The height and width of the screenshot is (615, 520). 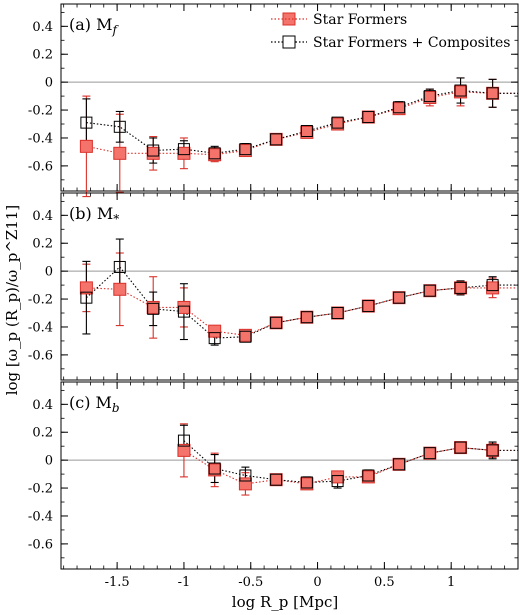 I want to click on x-tick-label: -1, so click(x=184, y=582).